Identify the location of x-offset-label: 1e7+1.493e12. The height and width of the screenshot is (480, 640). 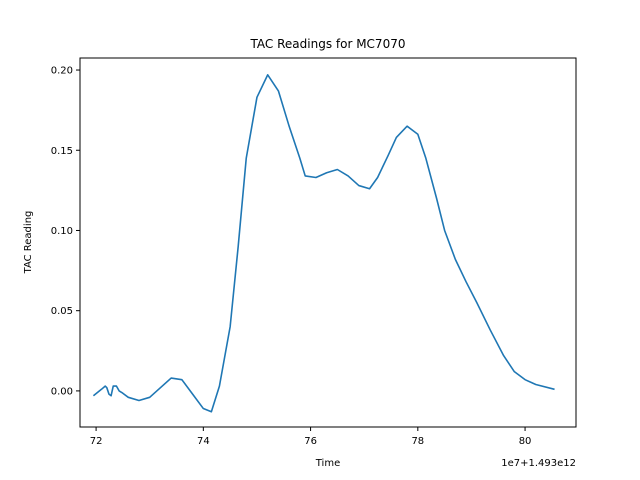
(538, 463).